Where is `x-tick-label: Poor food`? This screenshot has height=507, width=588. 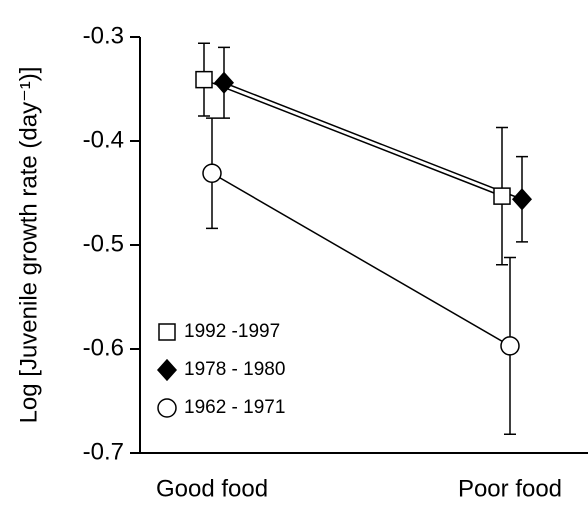
x-tick-label: Poor food is located at coordinates (510, 488).